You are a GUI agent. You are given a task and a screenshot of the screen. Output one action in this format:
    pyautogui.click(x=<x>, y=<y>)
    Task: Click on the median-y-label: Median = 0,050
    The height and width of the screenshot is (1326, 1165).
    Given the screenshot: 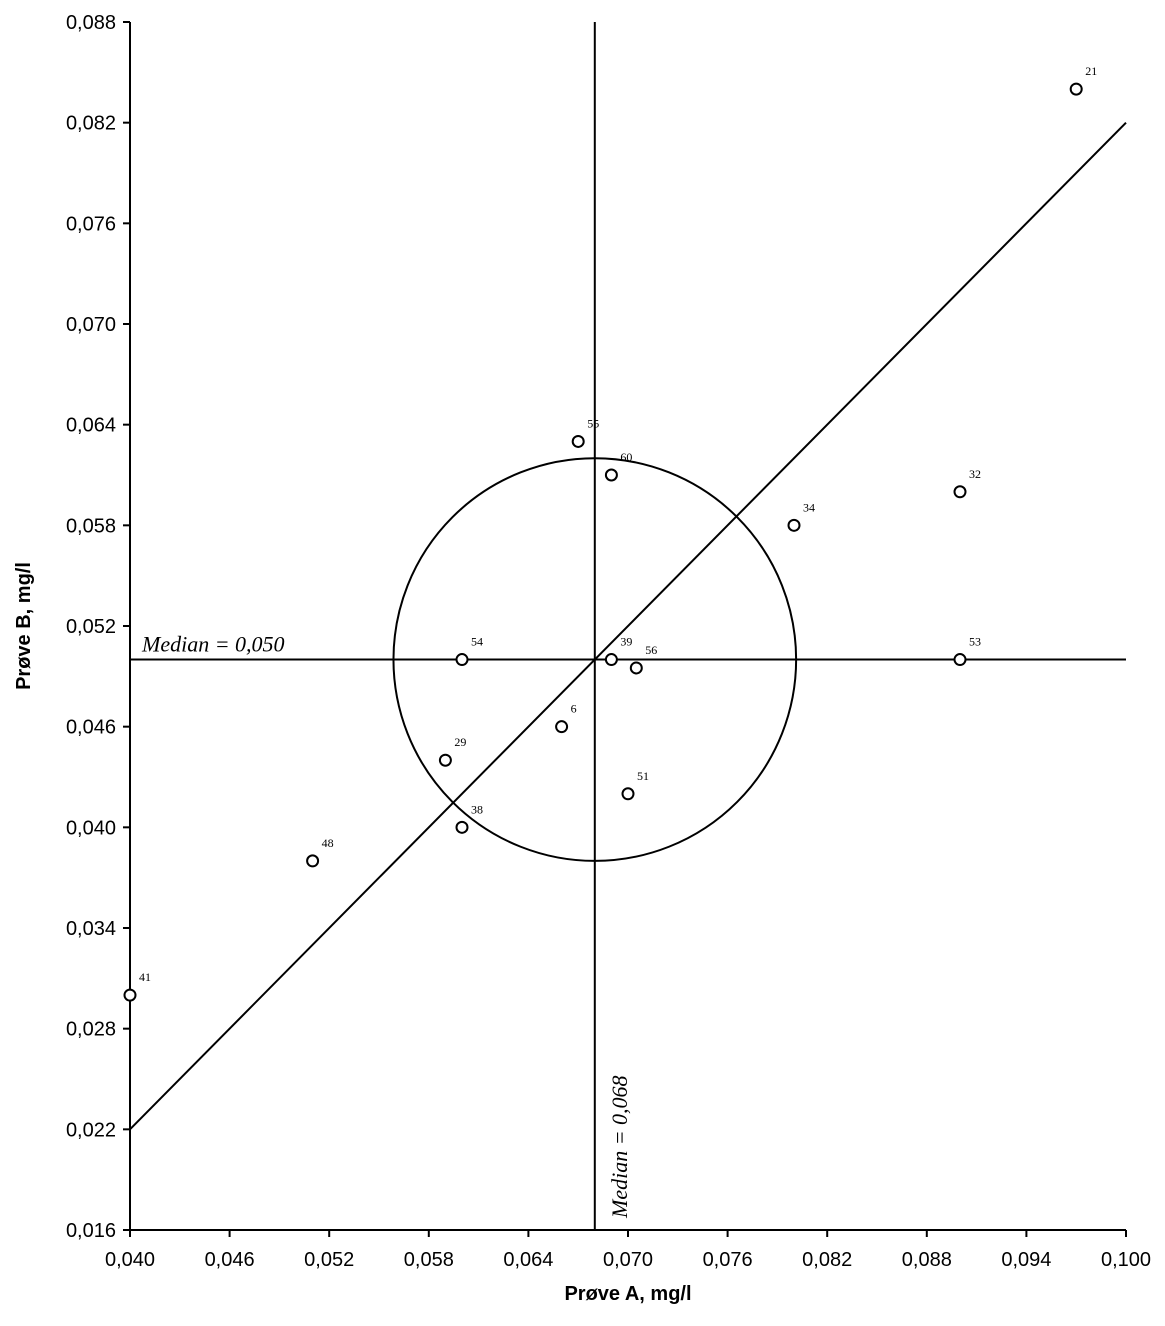 What is the action you would take?
    pyautogui.click(x=213, y=644)
    